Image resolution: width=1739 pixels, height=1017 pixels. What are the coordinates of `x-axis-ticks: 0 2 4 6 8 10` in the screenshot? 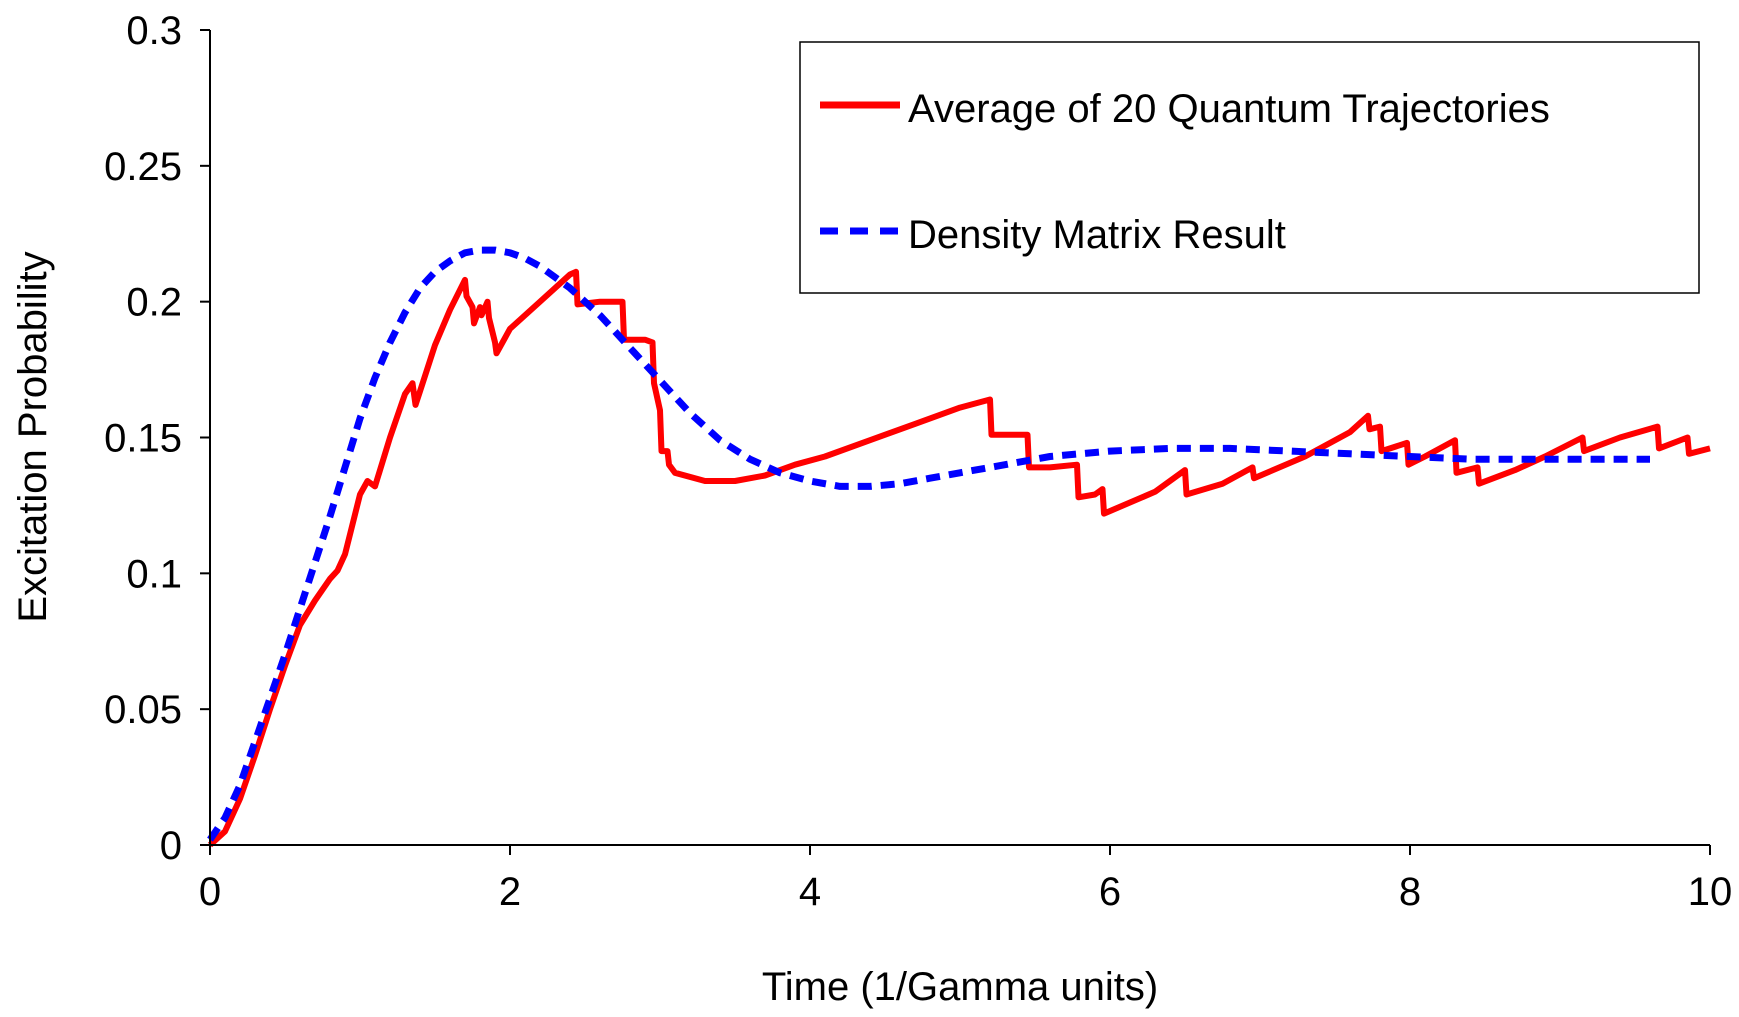 It's located at (965, 879).